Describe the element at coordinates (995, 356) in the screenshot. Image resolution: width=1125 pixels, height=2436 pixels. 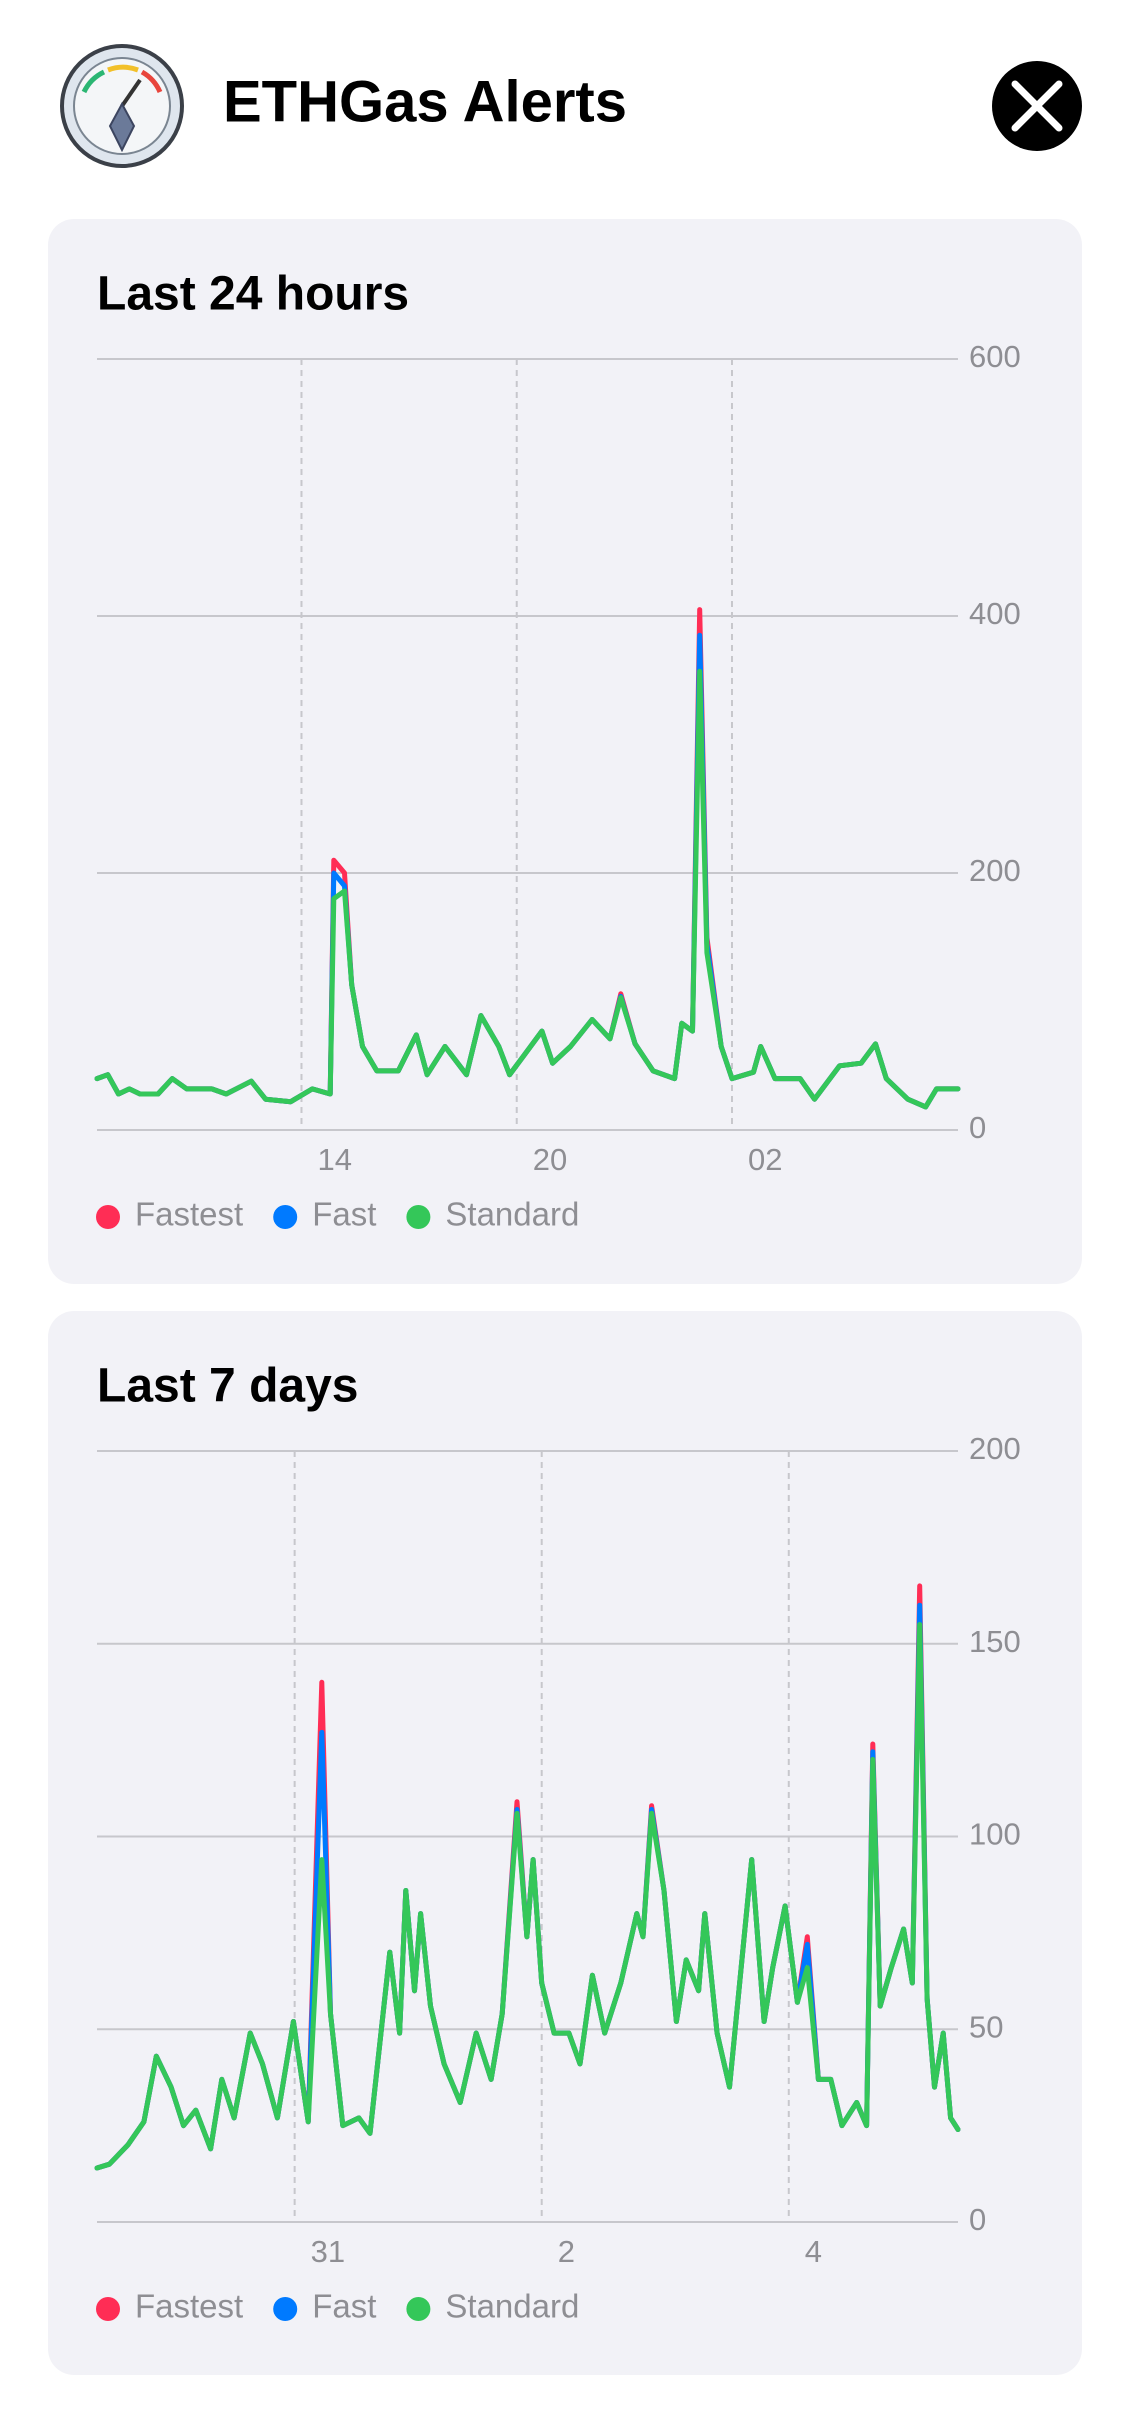
I see `y-tick-label: 600` at that location.